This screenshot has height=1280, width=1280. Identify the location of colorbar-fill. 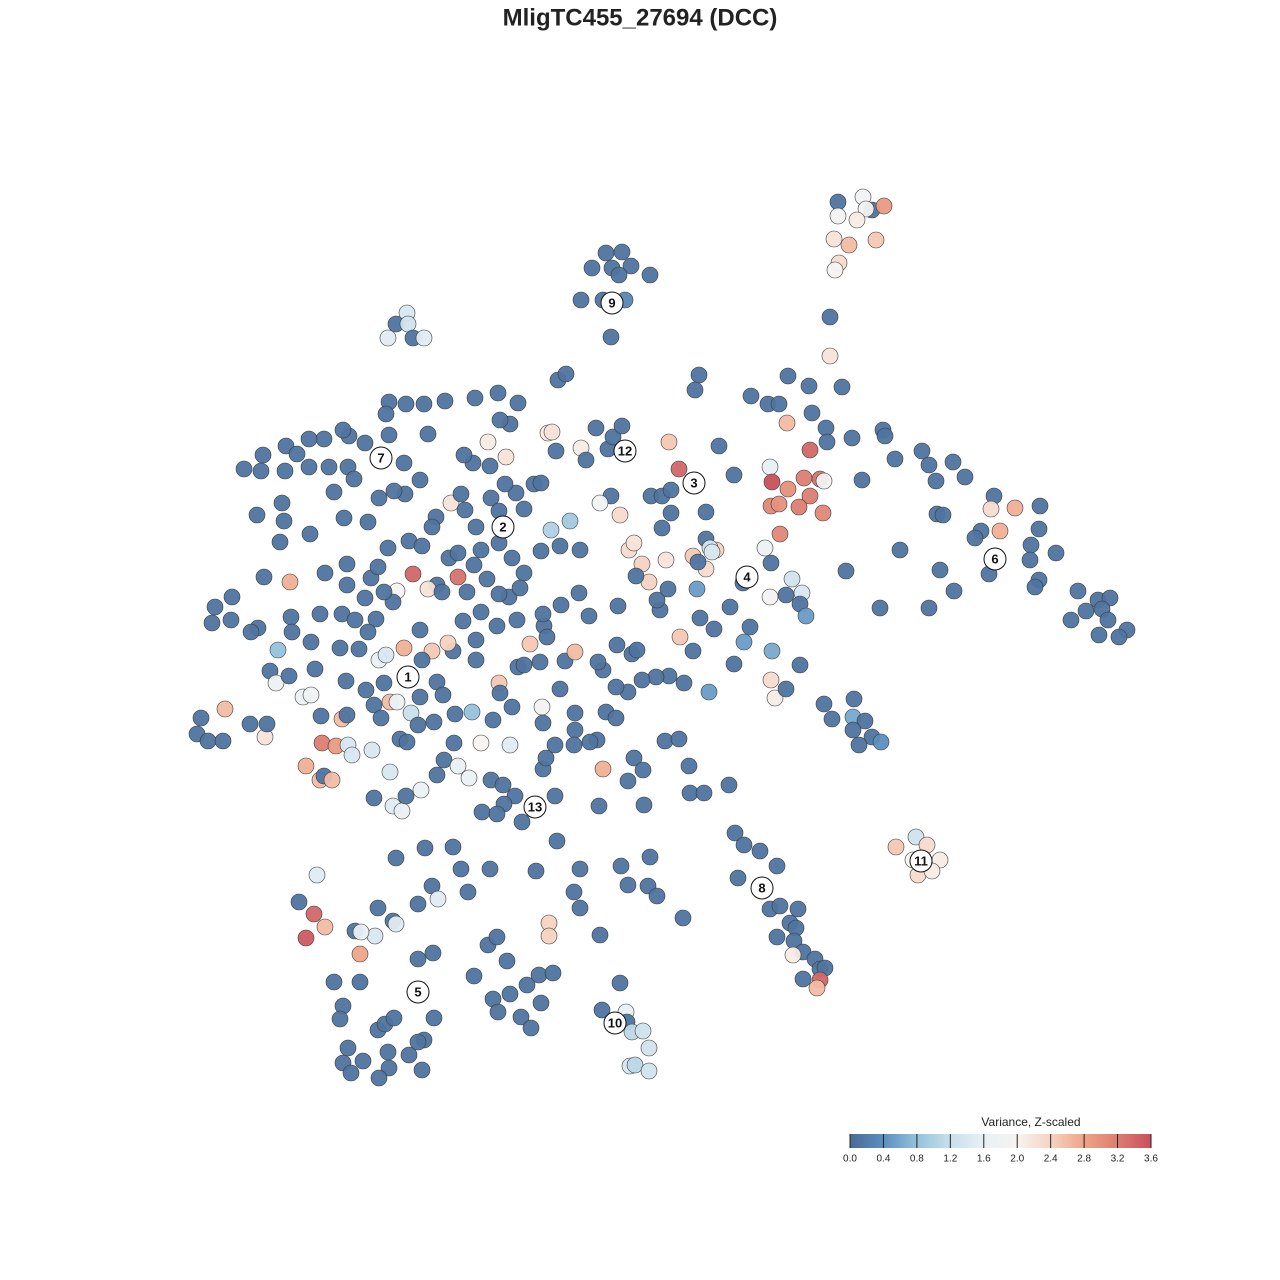
(1000, 1141).